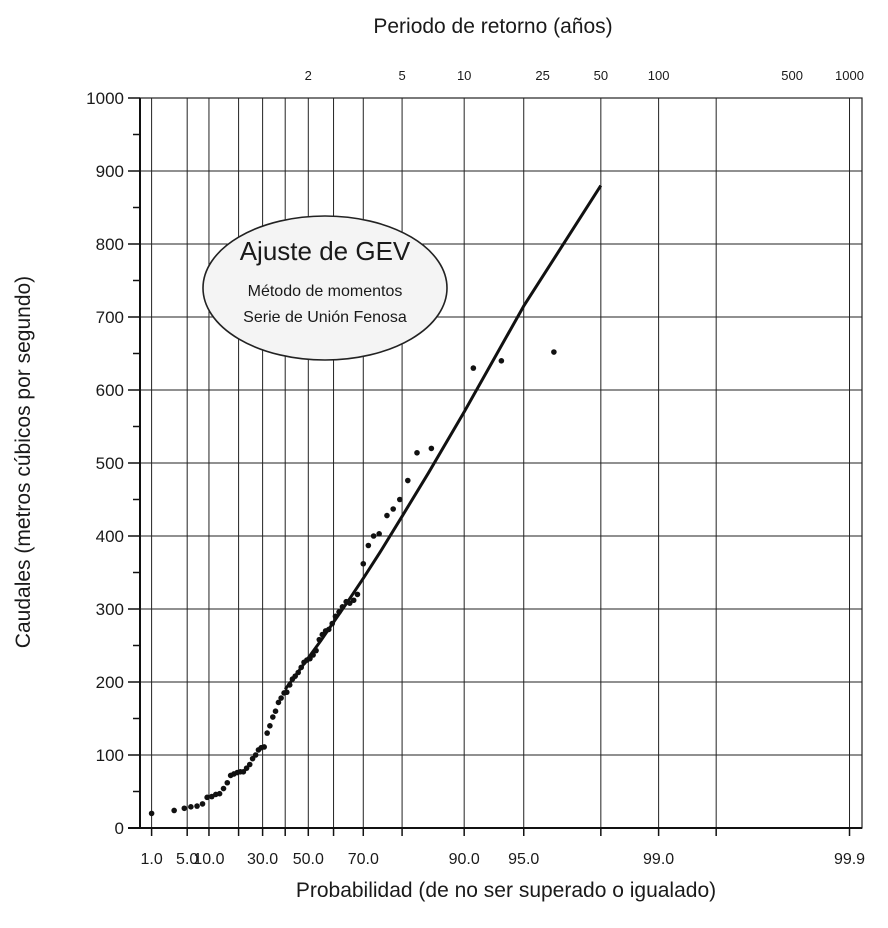 This screenshot has width=888, height=928. What do you see at coordinates (151, 859) in the screenshot?
I see `x-tick-label: 1.0` at bounding box center [151, 859].